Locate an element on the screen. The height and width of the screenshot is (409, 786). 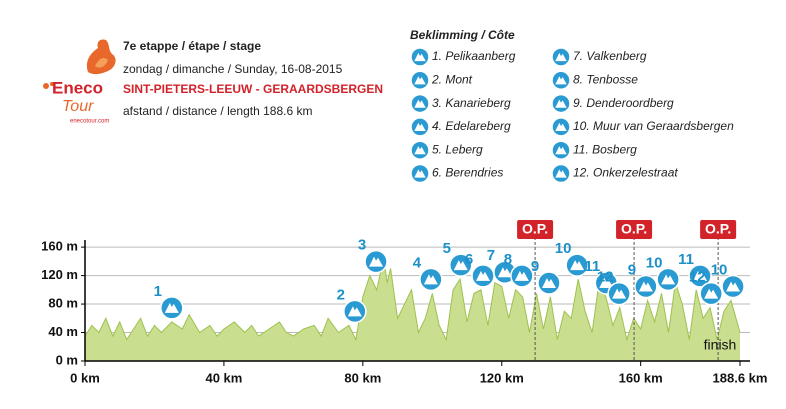
x-tick-label: 120 km is located at coordinates (502, 377).